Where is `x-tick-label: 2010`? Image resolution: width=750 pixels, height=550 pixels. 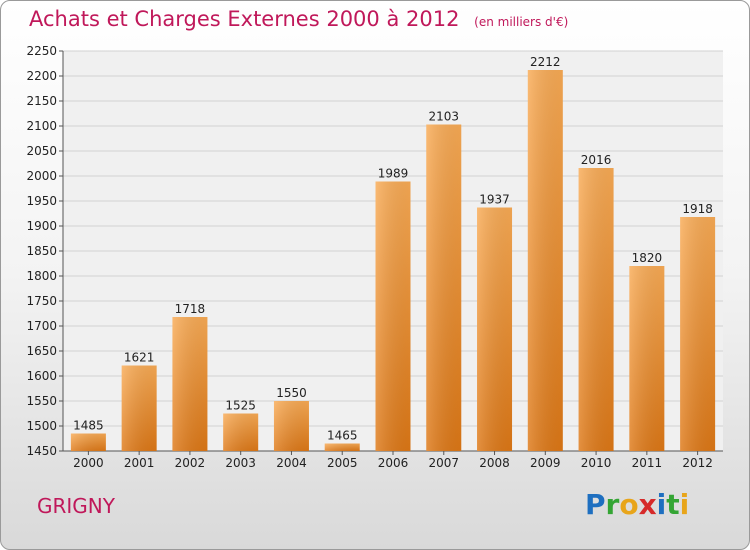 x-tick-label: 2010 is located at coordinates (596, 463).